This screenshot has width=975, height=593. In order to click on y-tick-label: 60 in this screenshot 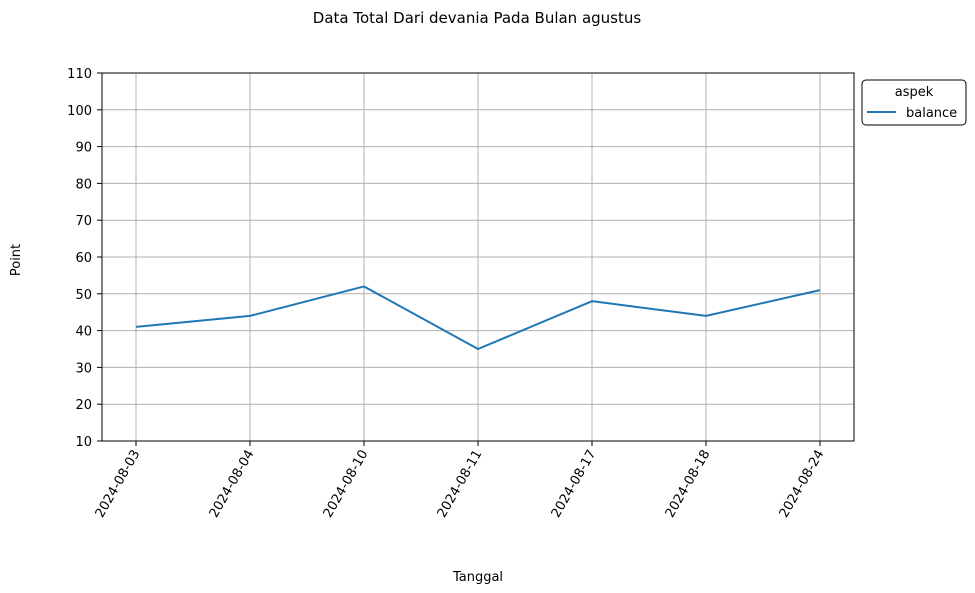, I will do `click(83, 258)`.